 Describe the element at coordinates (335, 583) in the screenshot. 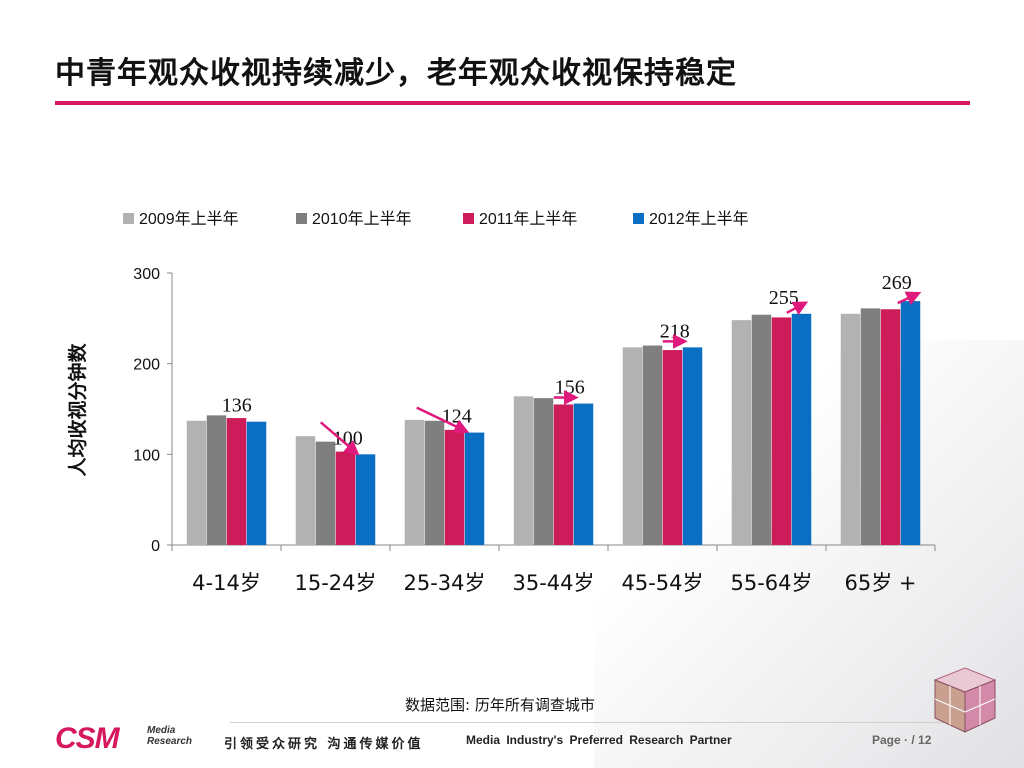

I see `x-category-label: 15-24岁` at that location.